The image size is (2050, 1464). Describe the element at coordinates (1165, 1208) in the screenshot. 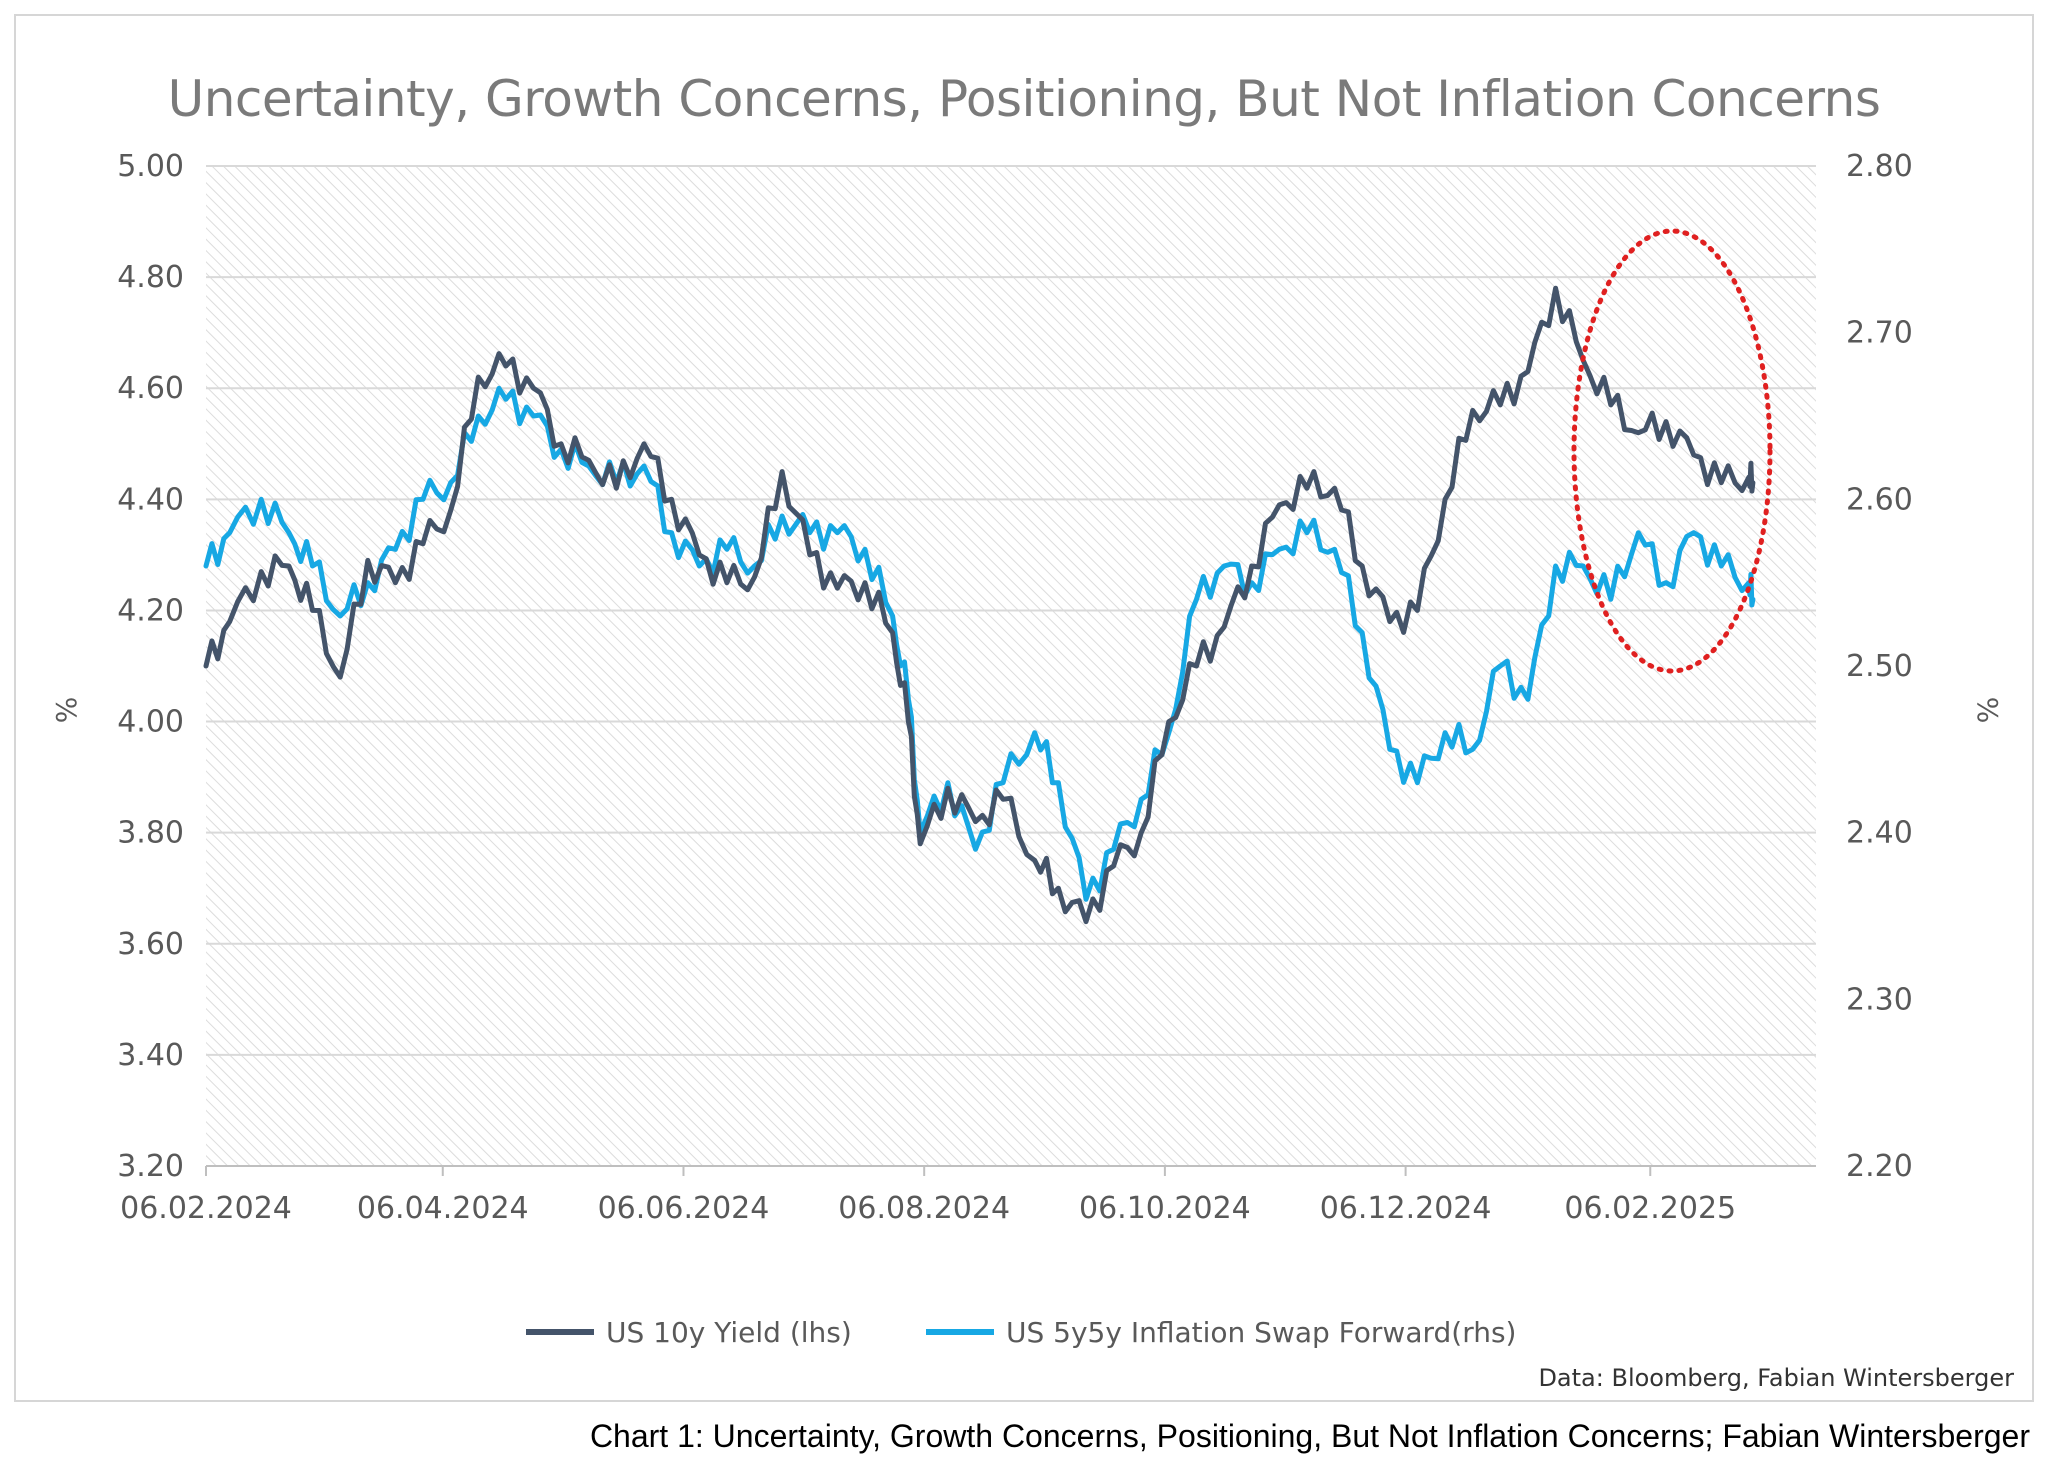

I see `x-tick-label: 06.10.2024` at that location.